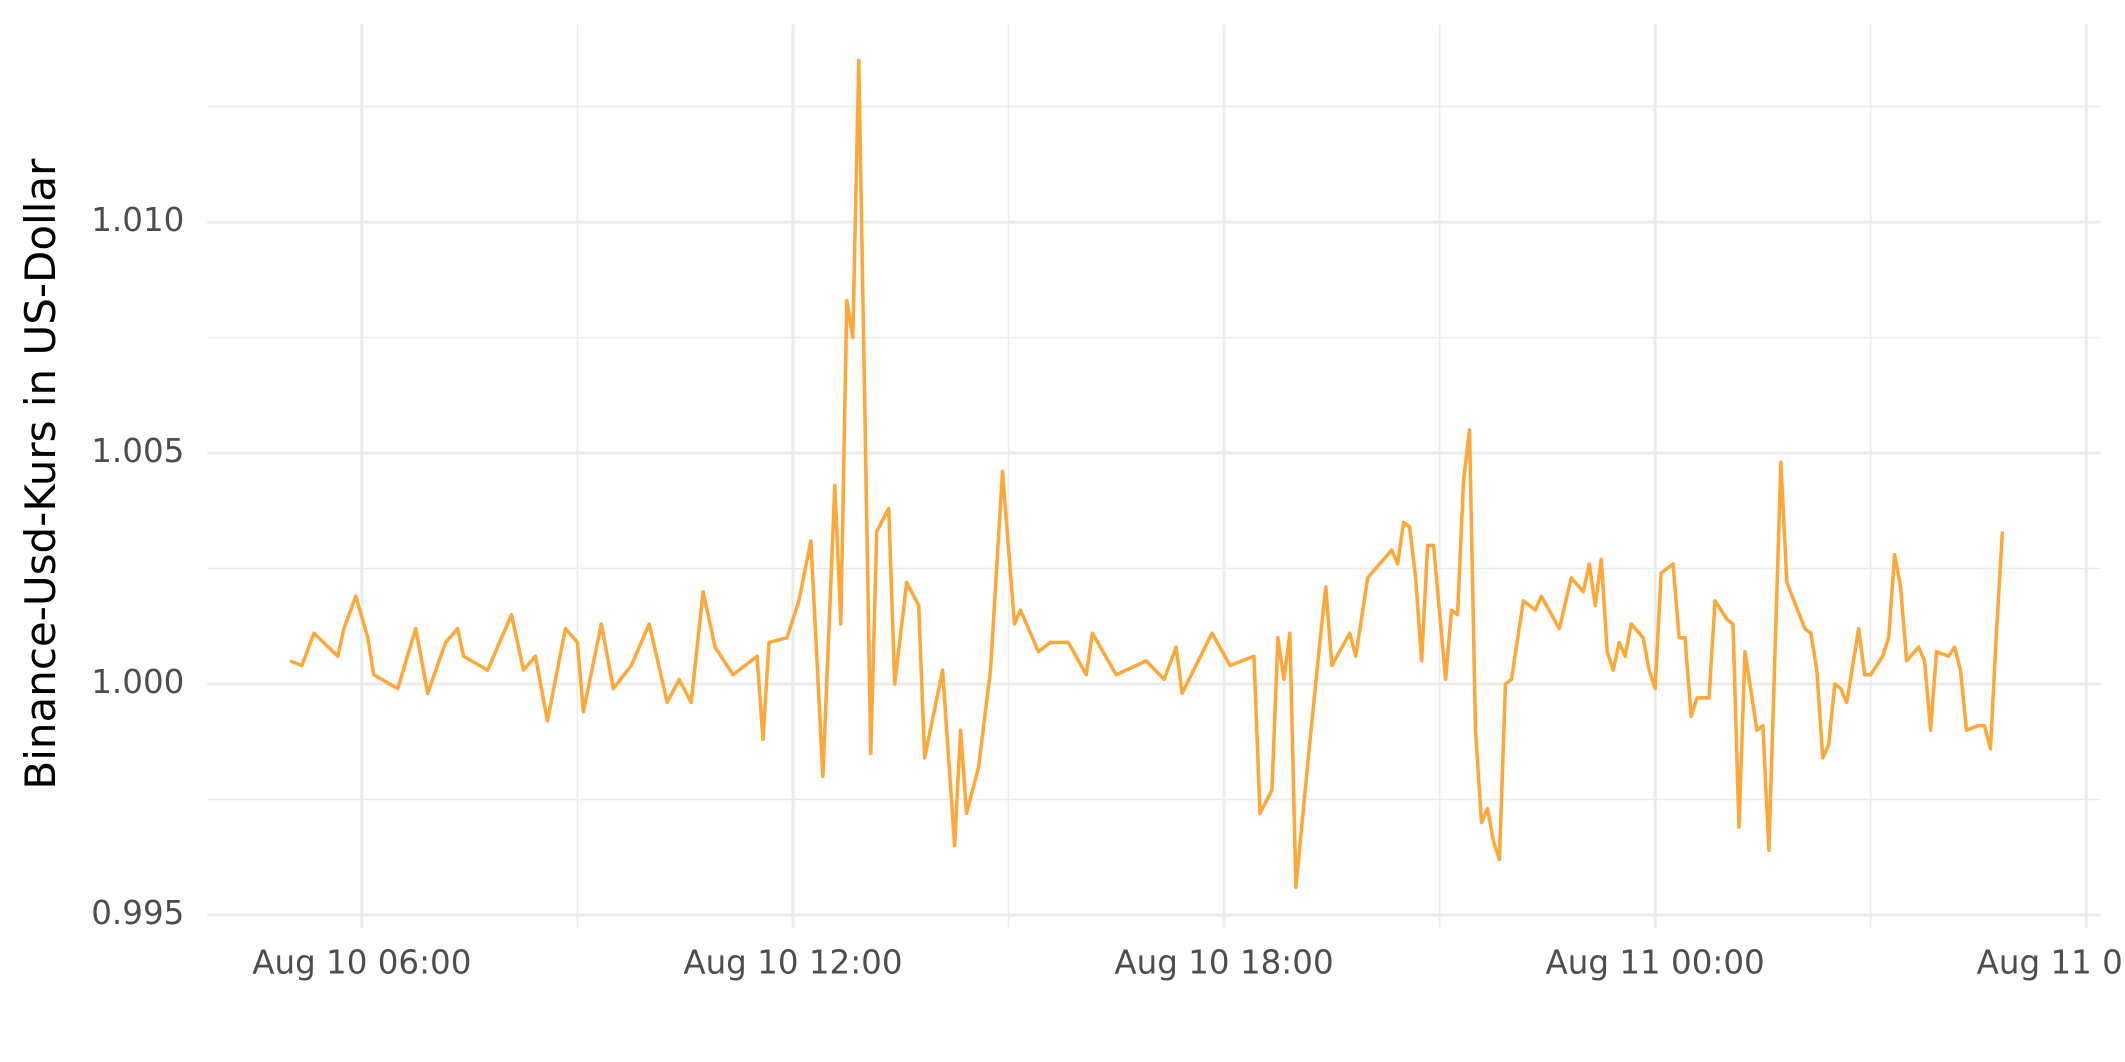 The image size is (2125, 1062). What do you see at coordinates (361, 962) in the screenshot?
I see `x-tick-label: Aug 10 06:00` at bounding box center [361, 962].